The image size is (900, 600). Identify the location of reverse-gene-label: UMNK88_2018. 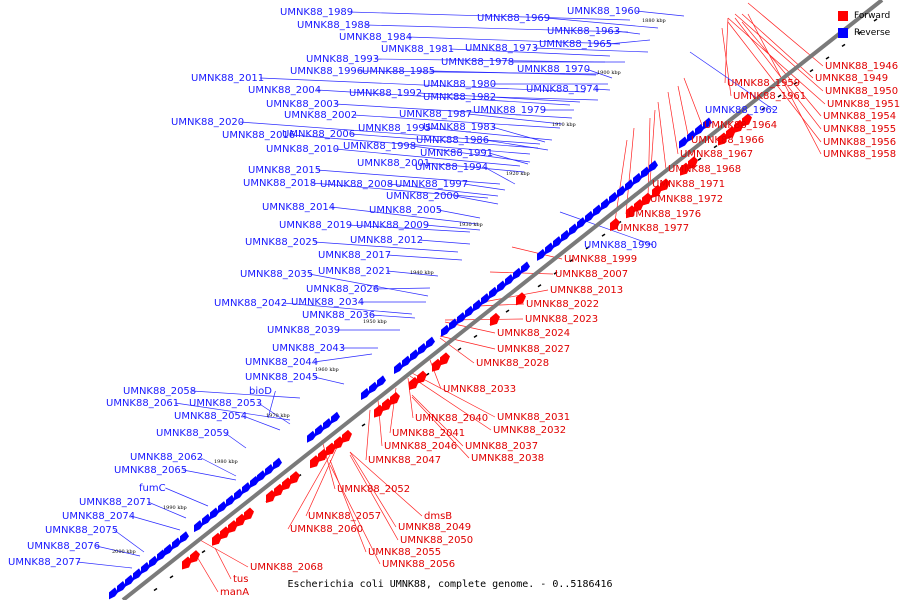
(279, 183).